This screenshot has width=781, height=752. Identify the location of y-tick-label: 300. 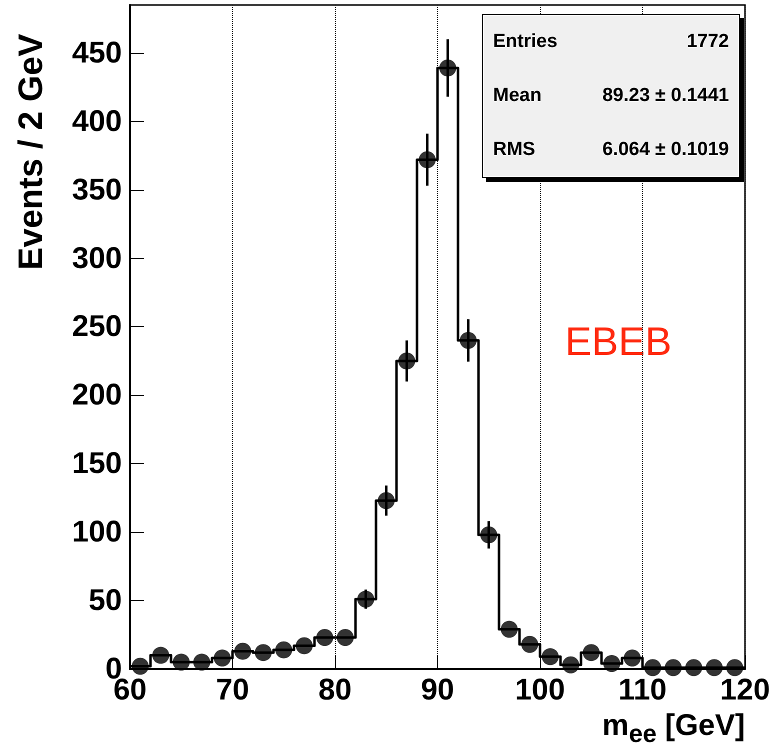
(97, 258).